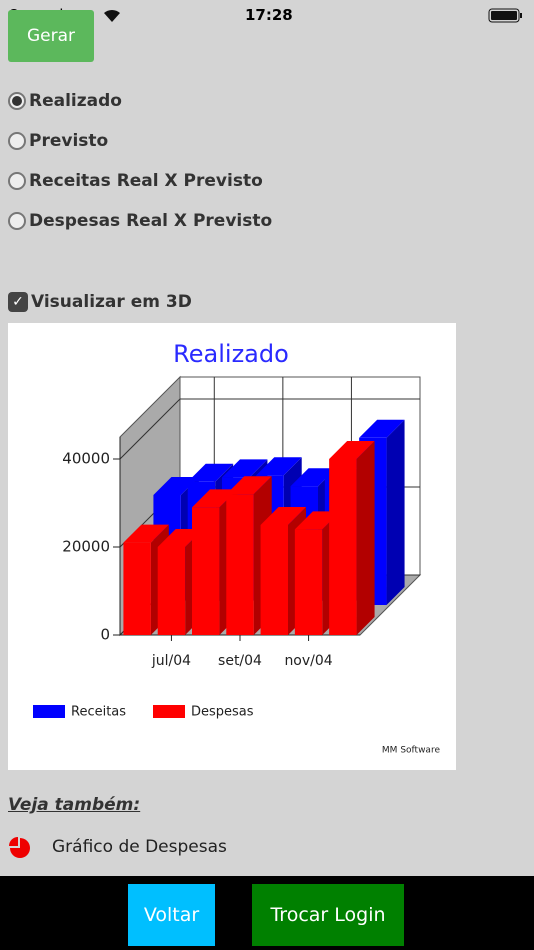 Image resolution: width=534 pixels, height=950 pixels. Describe the element at coordinates (411, 751) in the screenshot. I see `credit: MM Software` at that location.